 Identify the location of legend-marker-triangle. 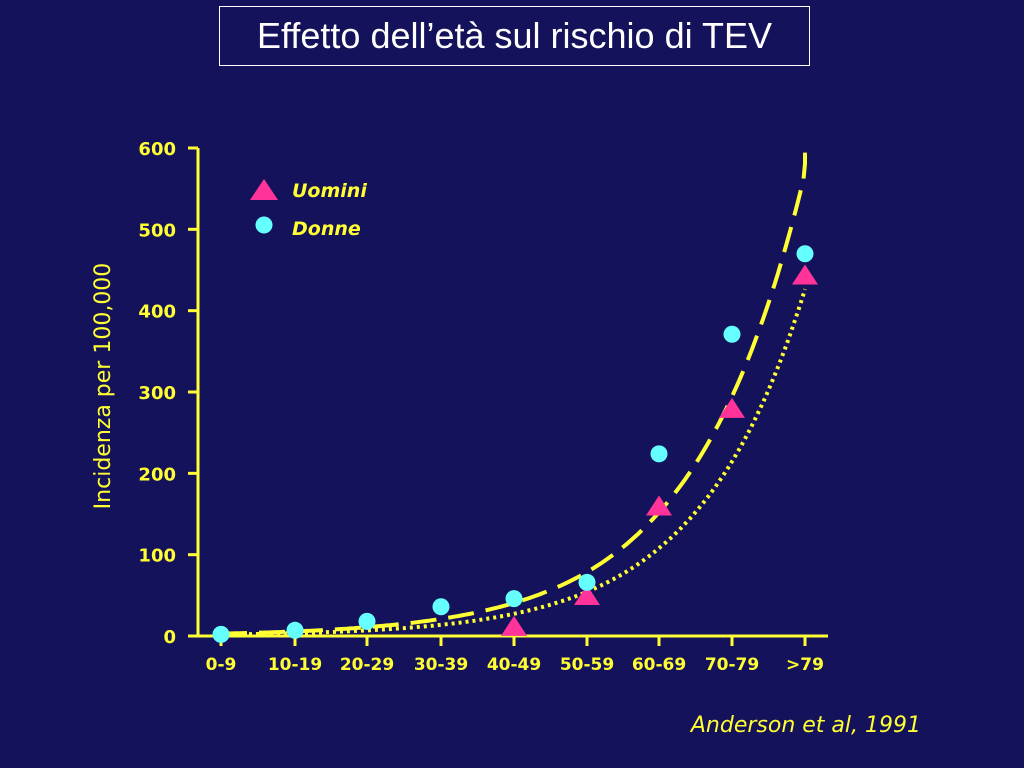
(264, 189).